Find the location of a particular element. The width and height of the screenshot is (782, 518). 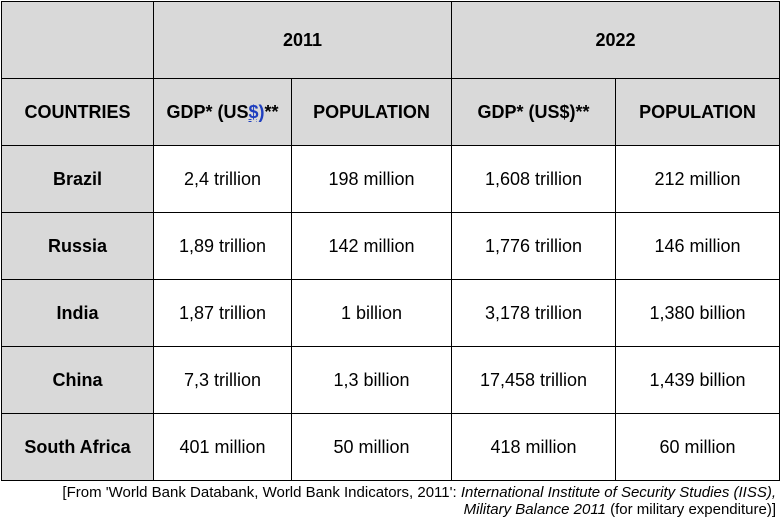

footnote-military-balance-text: Military Balance 2011 is located at coordinates (534, 509).